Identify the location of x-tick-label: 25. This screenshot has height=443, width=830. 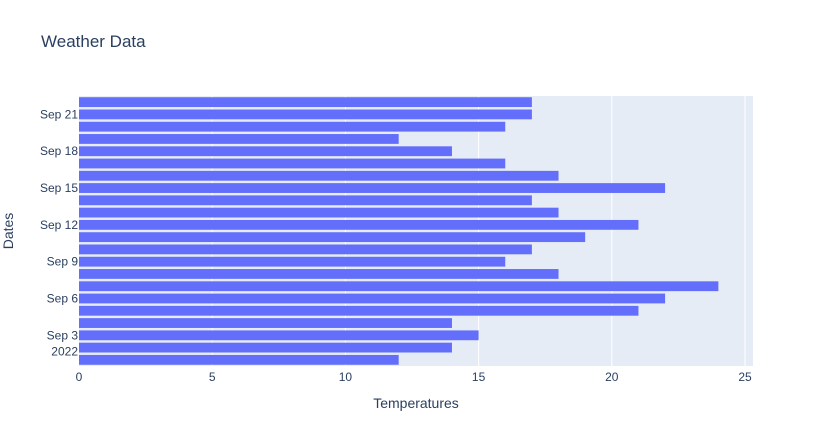
(745, 377).